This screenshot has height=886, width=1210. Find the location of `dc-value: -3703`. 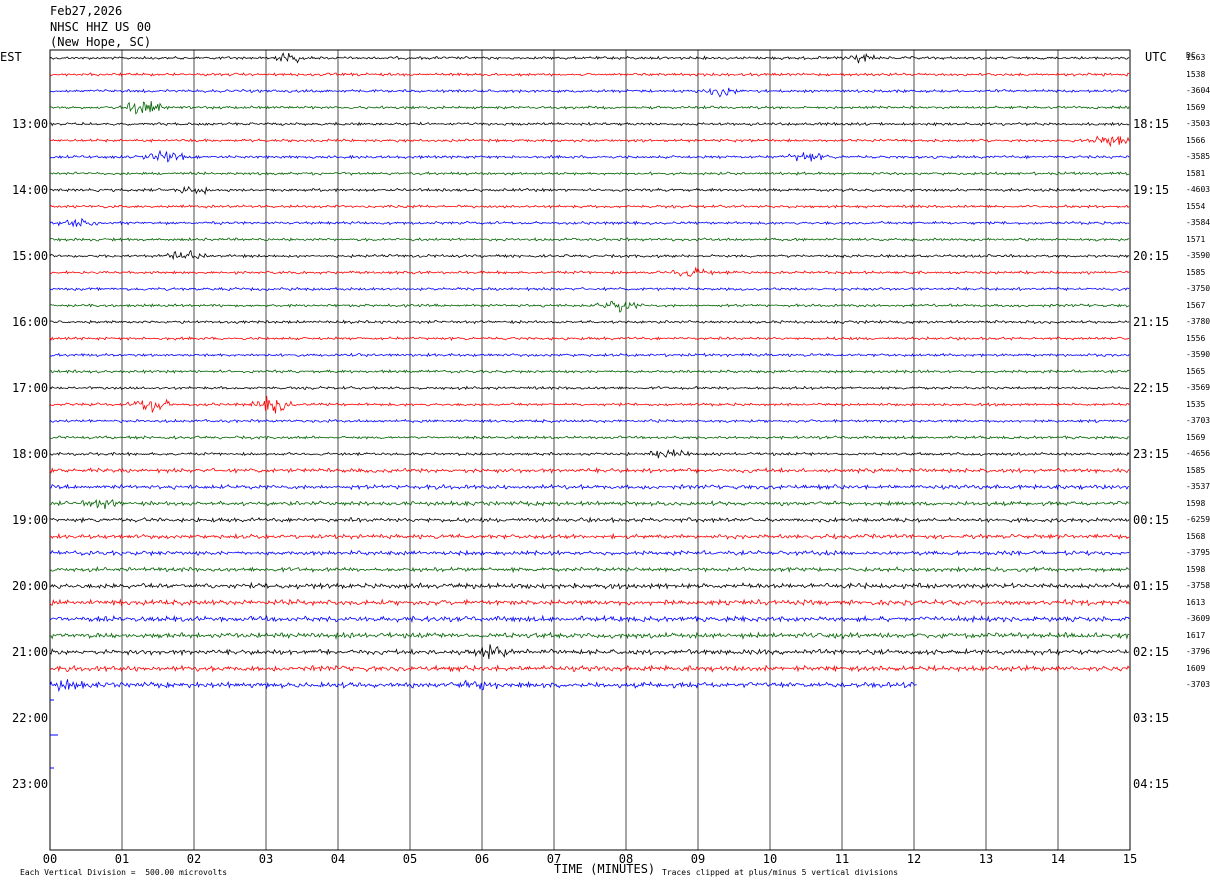

dc-value: -3703 is located at coordinates (1198, 420).